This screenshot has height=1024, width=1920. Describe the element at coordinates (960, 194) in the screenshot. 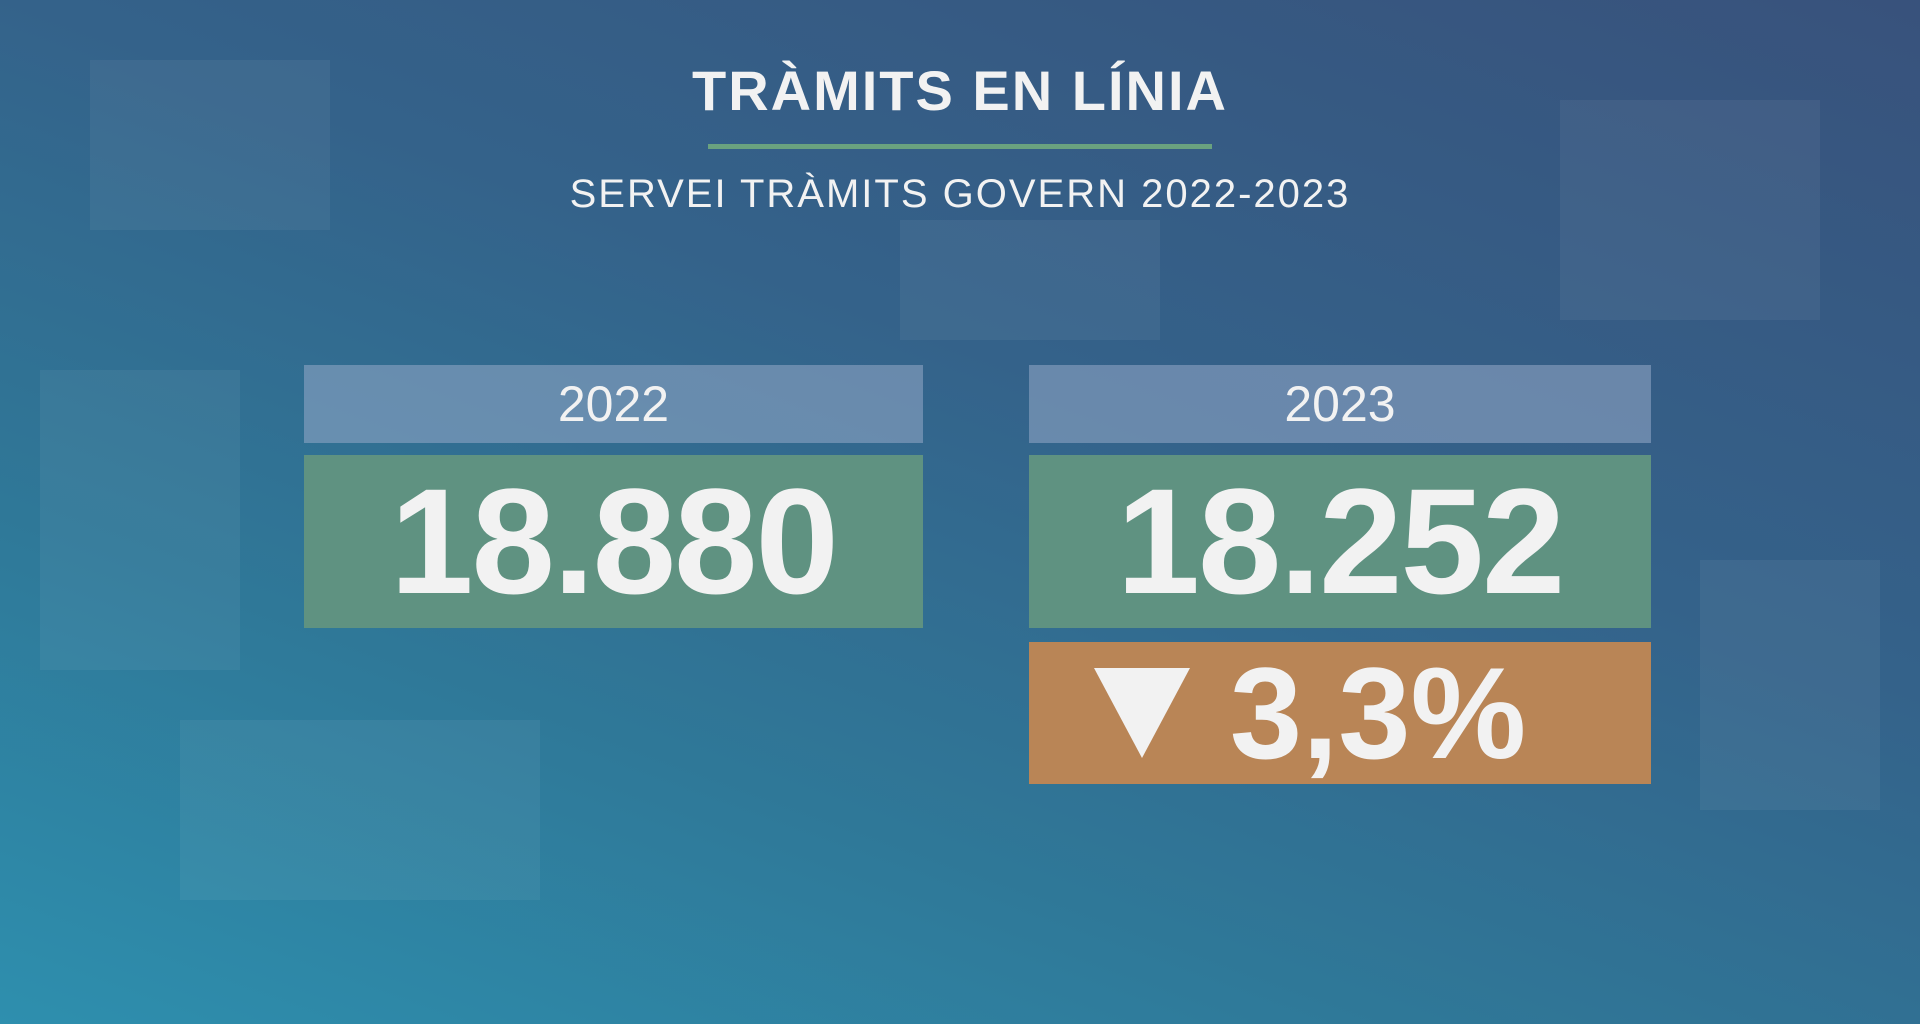

I see `subtitle: SERVEI TRÀMITS GOVERN 2022-2023` at that location.